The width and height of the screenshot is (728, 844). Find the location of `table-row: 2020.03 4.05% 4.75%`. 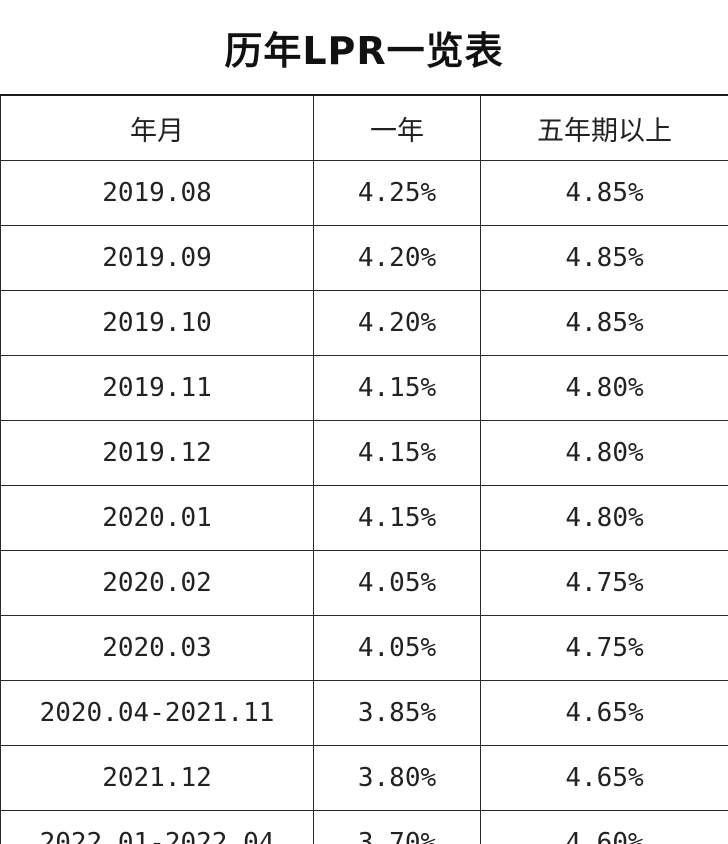

table-row: 2020.03 4.05% 4.75% is located at coordinates (364, 648).